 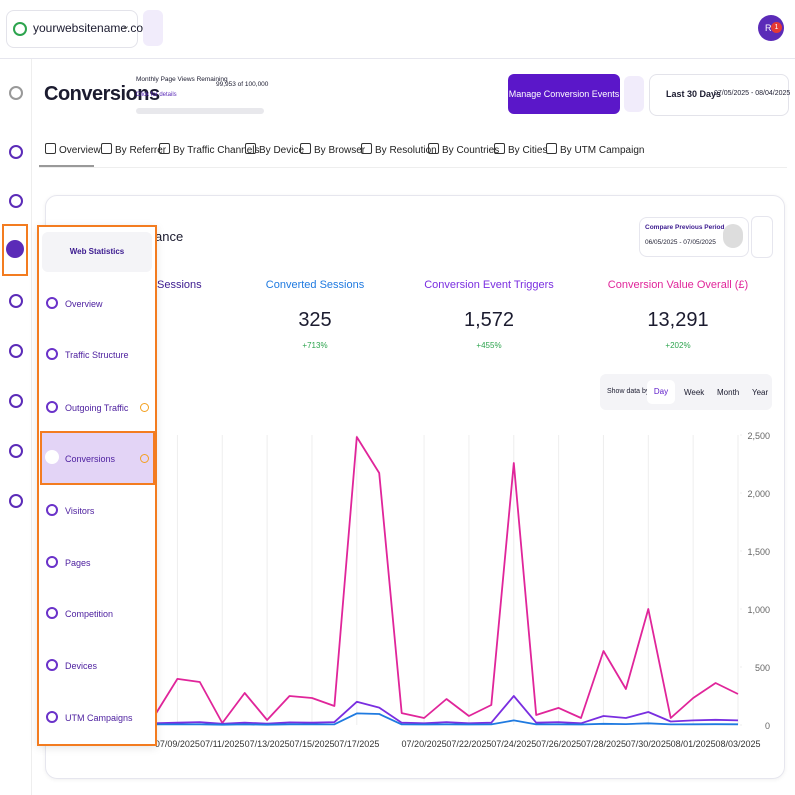 I want to click on quota-label: Monthly Page Views Remaining, so click(x=182, y=79).